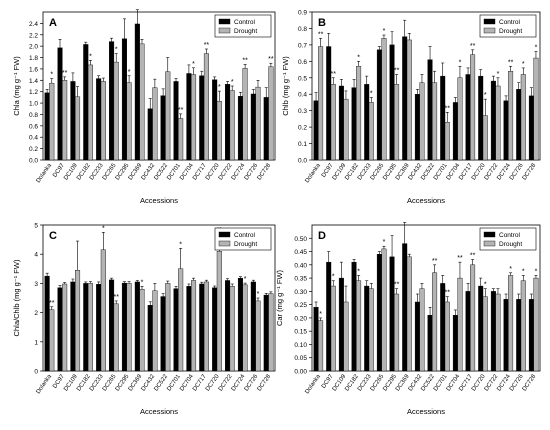  Describe the element at coordinates (36, 372) in the screenshot. I see `y-tick-label: 0` at that location.